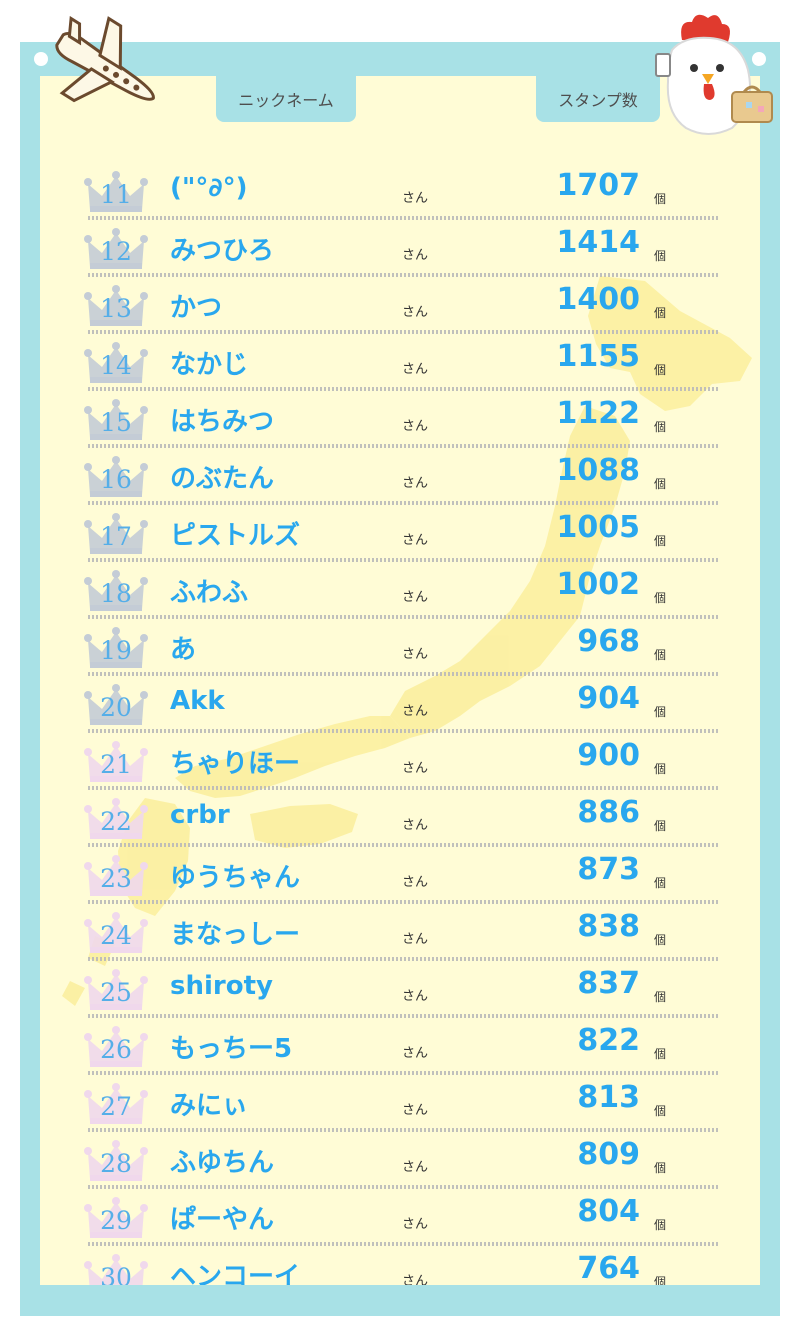  Describe the element at coordinates (116, 650) in the screenshot. I see `rank-number: 19` at that location.